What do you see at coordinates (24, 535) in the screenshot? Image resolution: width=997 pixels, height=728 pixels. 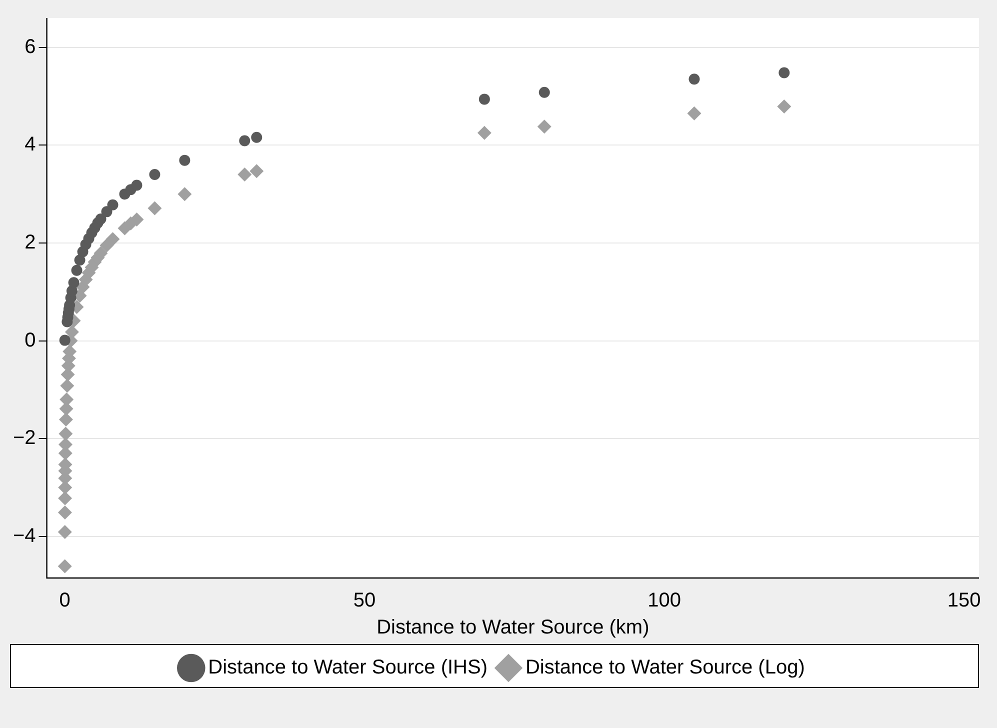 I see `y-tick-label: −4` at bounding box center [24, 535].